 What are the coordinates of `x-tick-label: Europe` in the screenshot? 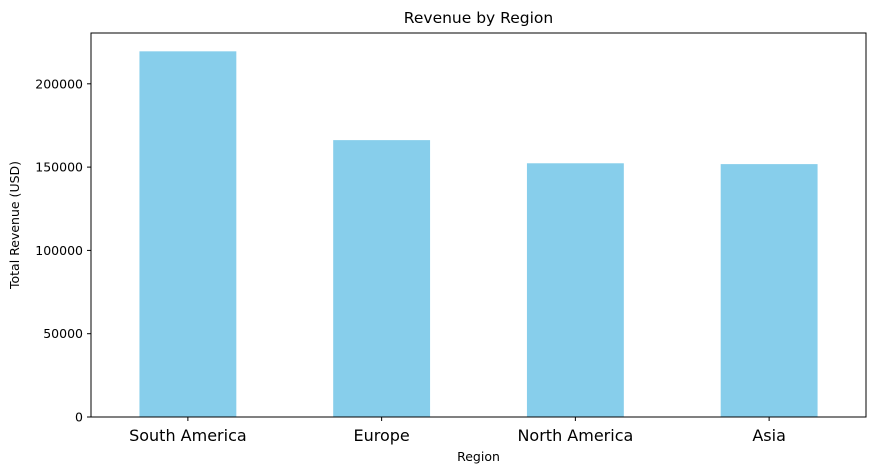 It's located at (381, 435).